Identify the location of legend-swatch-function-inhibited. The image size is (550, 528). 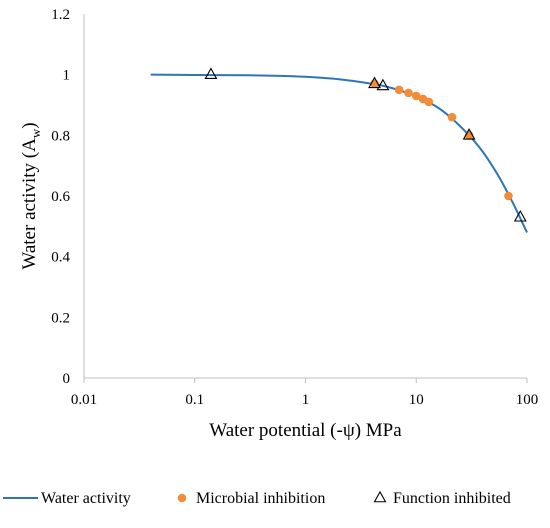
(380, 496).